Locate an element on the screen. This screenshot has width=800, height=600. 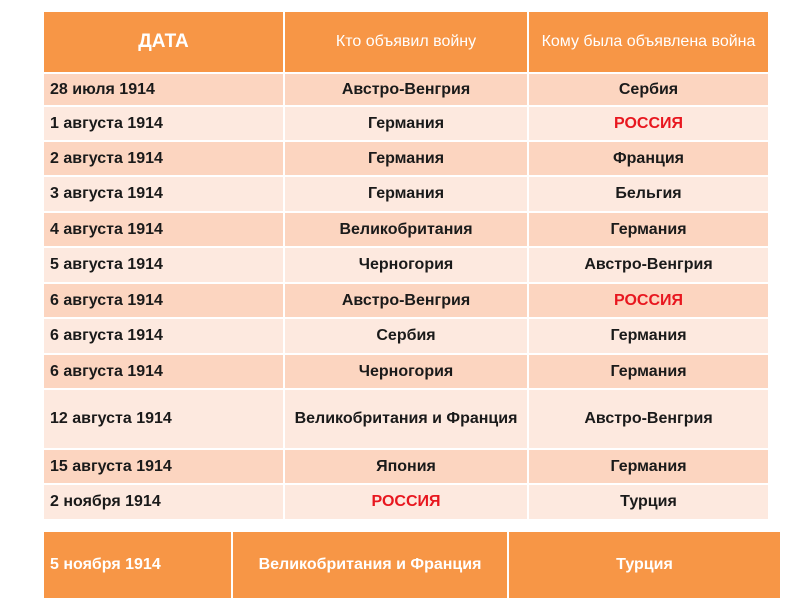
table-row: 6 августа 1914 Австро-Венгрия РОССИЯ is located at coordinates (406, 301).